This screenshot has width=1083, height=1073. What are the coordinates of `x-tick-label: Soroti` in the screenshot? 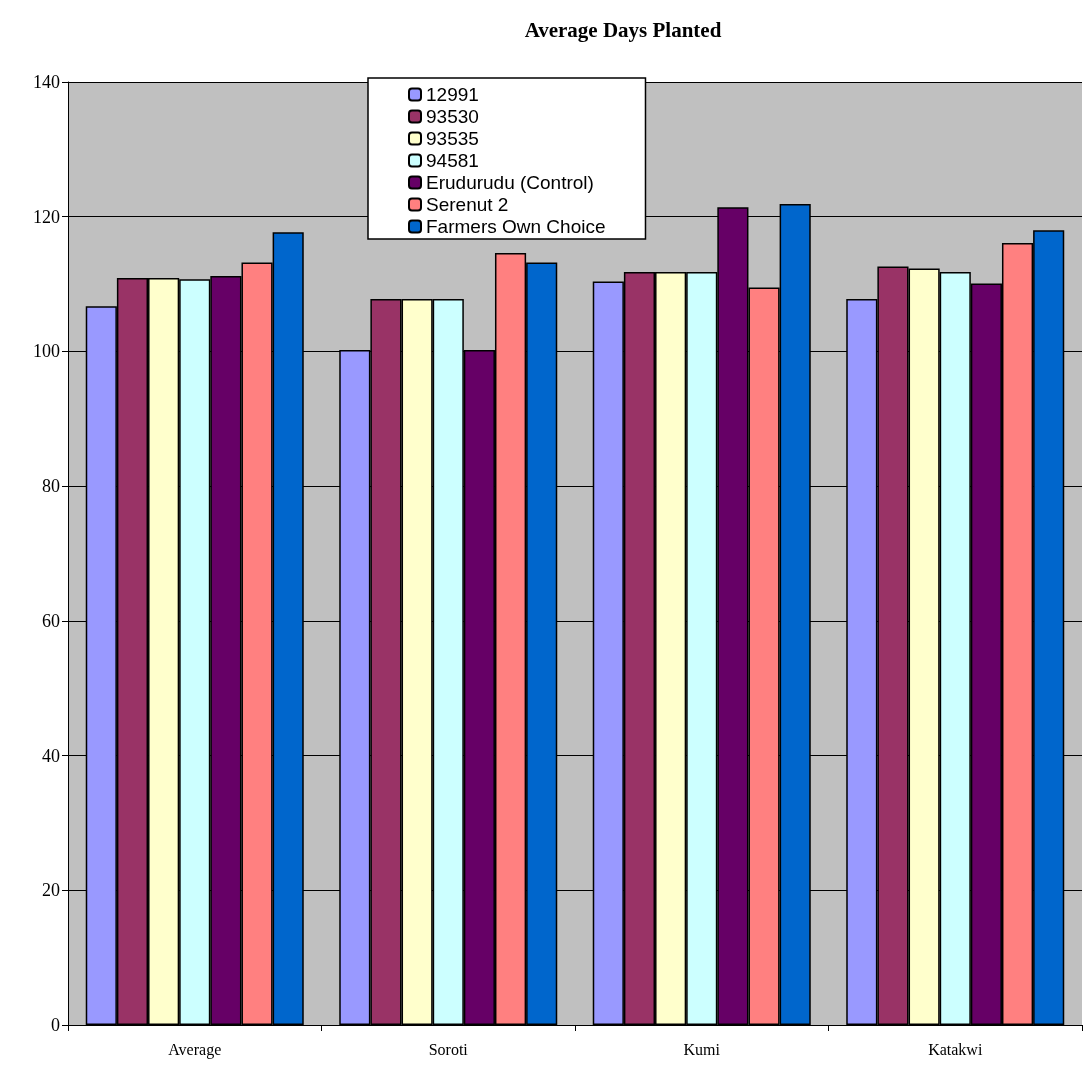 It's located at (448, 1049).